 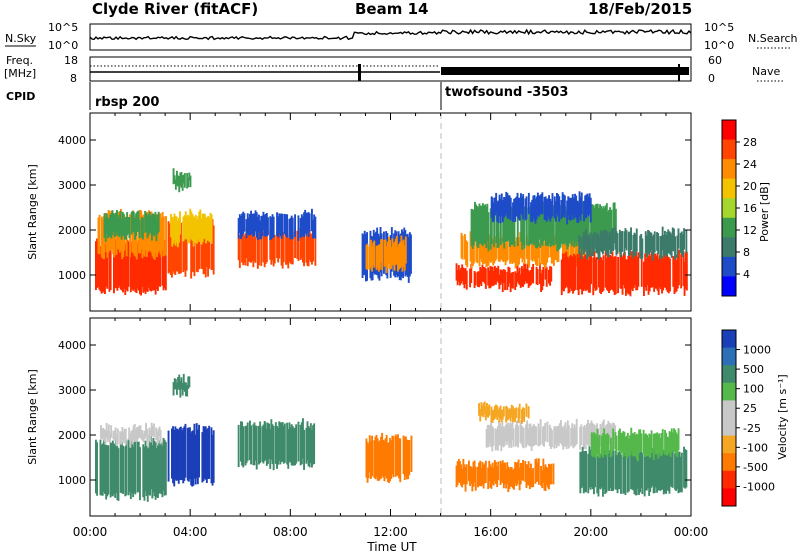 What do you see at coordinates (72, 480) in the screenshot?
I see `velocity-ytick-label: 1000` at bounding box center [72, 480].